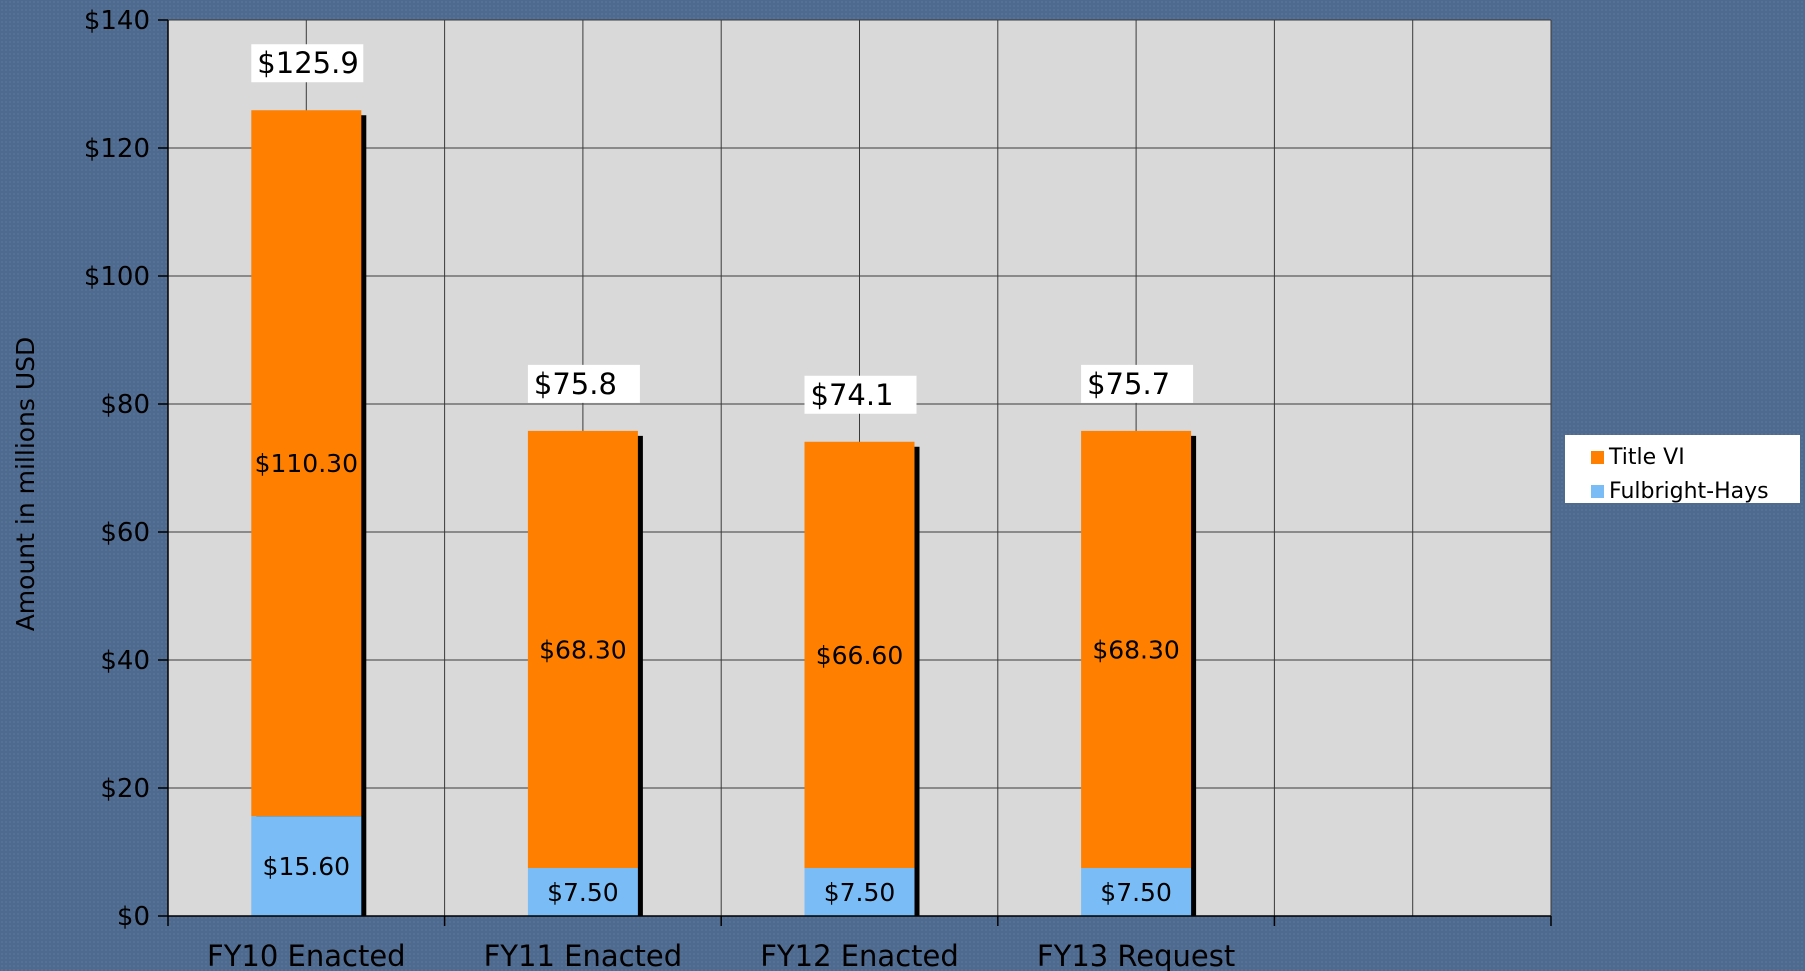 The image size is (1805, 971). What do you see at coordinates (125, 661) in the screenshot?
I see `y-tick-label: $40` at bounding box center [125, 661].